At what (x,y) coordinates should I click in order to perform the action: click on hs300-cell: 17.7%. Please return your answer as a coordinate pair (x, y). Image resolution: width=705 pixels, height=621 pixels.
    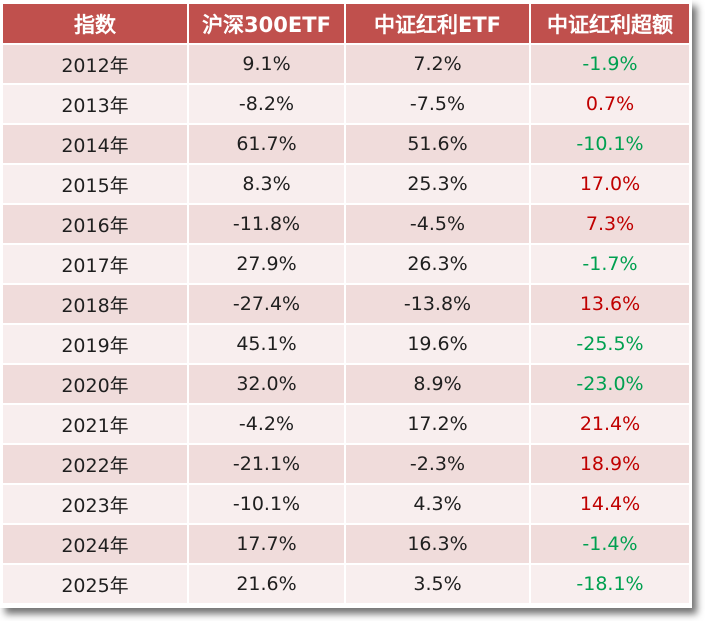
    Looking at the image, I should click on (267, 544).